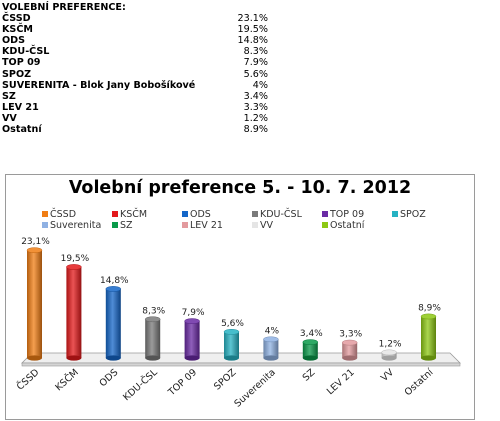 The image size is (500, 421). Describe the element at coordinates (63, 214) in the screenshot. I see `legend-label: ČSSD` at that location.